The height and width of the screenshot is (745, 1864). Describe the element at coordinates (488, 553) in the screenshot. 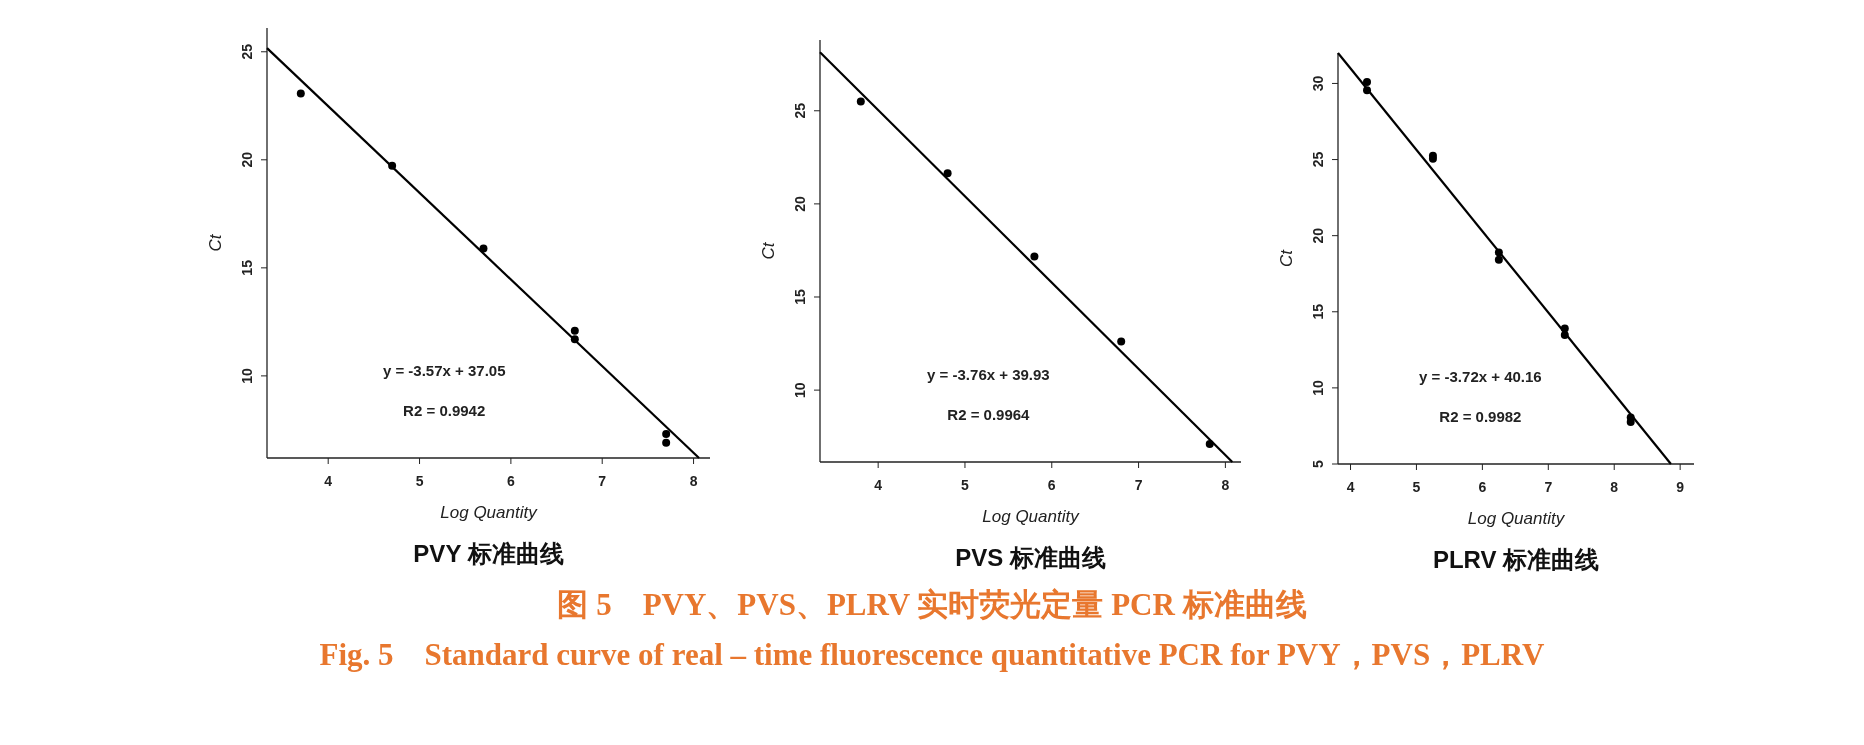

I see `text: PVY 标准曲线` at that location.